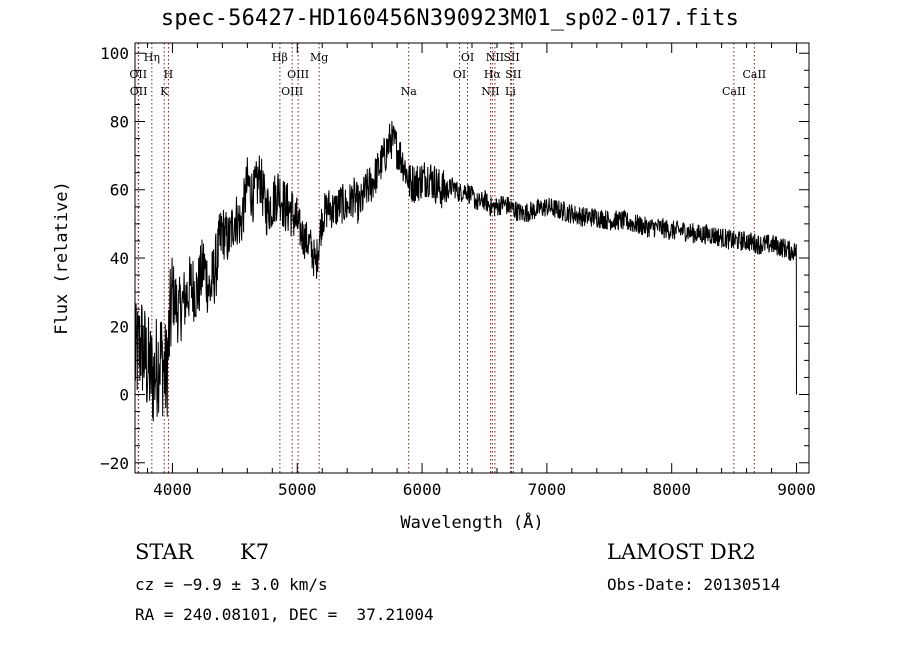 The height and width of the screenshot is (649, 900). Describe the element at coordinates (284, 614) in the screenshot. I see `coordinates-label: RA = 240.08101, DEC = 37.21004` at that location.